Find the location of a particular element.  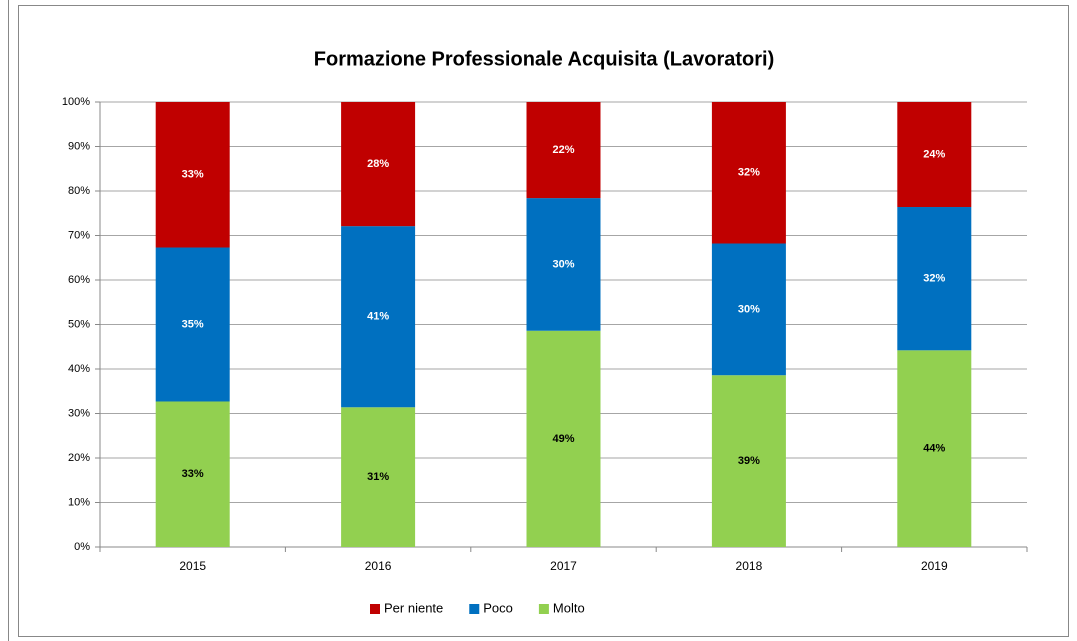

data-label: 24% is located at coordinates (934, 154).